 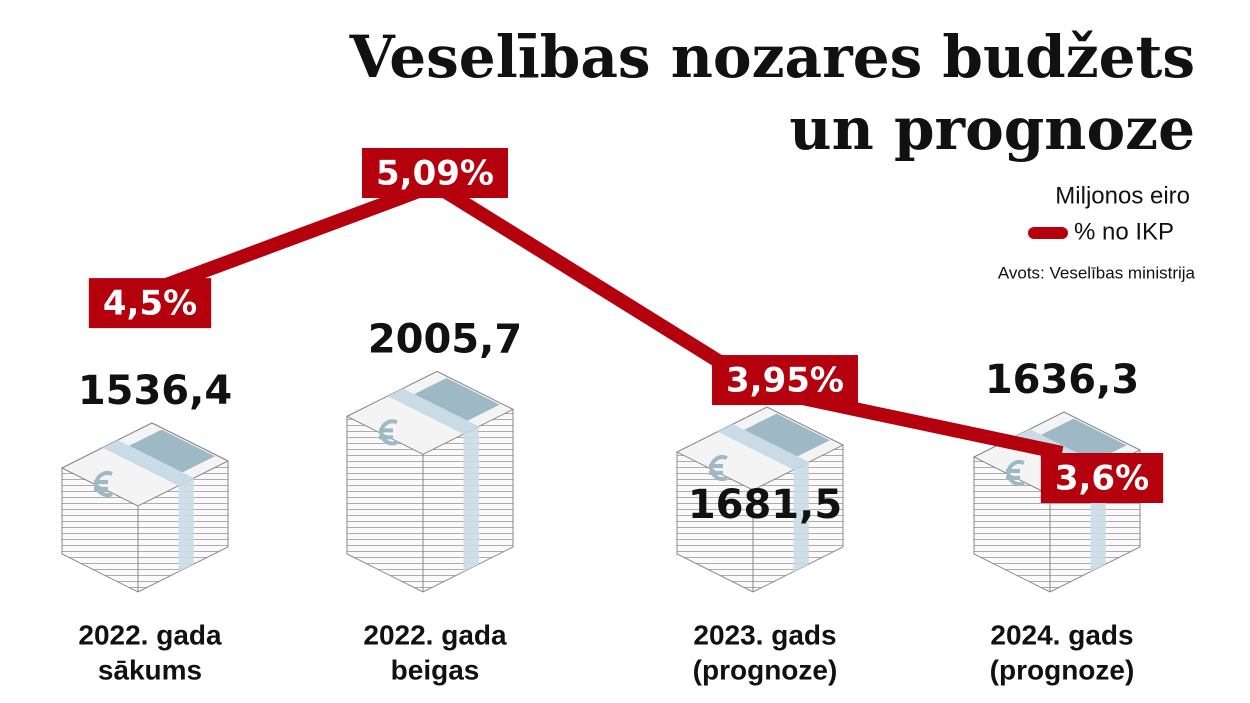 What do you see at coordinates (150, 669) in the screenshot?
I see `category-label: sākums` at bounding box center [150, 669].